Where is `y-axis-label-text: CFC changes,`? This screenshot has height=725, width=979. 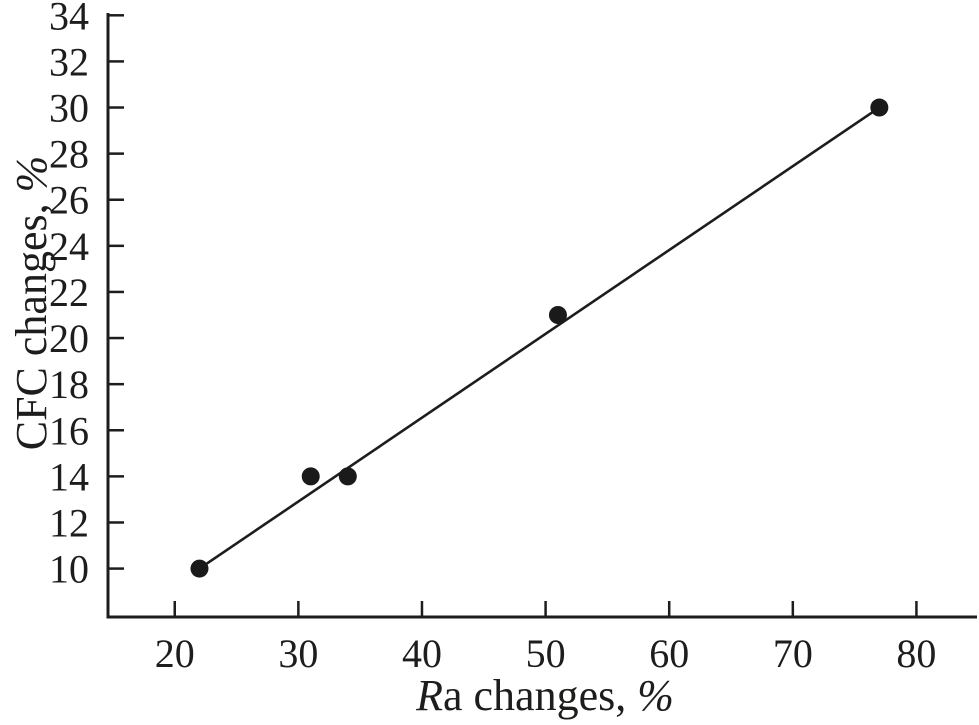
y-axis-label-text: CFC changes, is located at coordinates (31, 321).